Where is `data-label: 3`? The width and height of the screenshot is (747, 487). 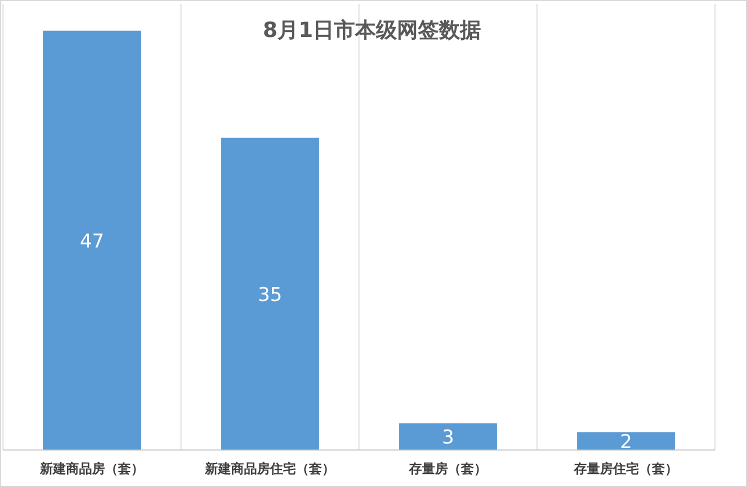
data-label: 3 is located at coordinates (448, 437).